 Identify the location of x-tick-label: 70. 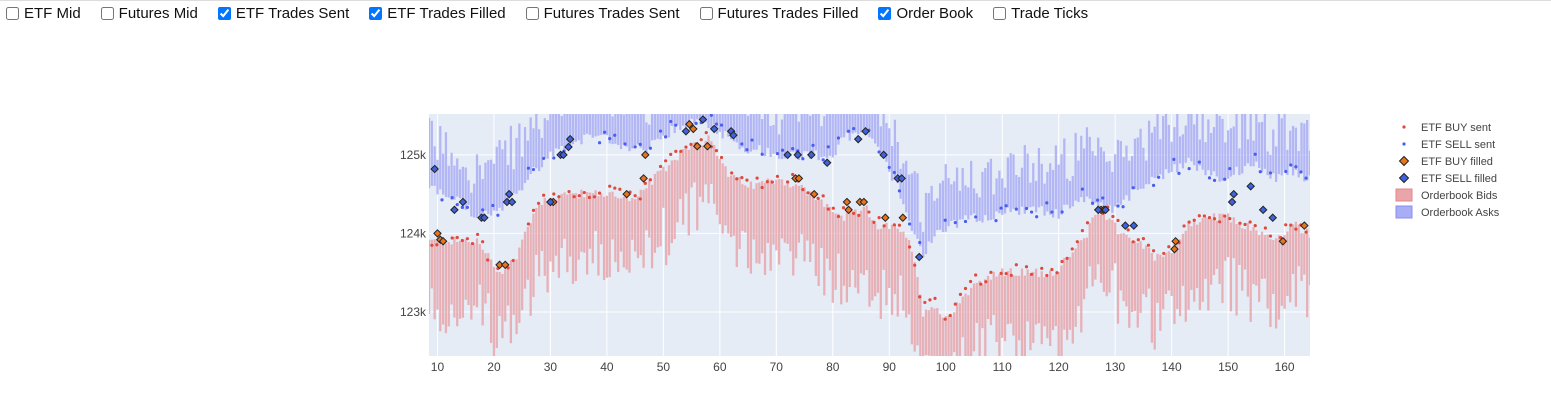
(777, 367).